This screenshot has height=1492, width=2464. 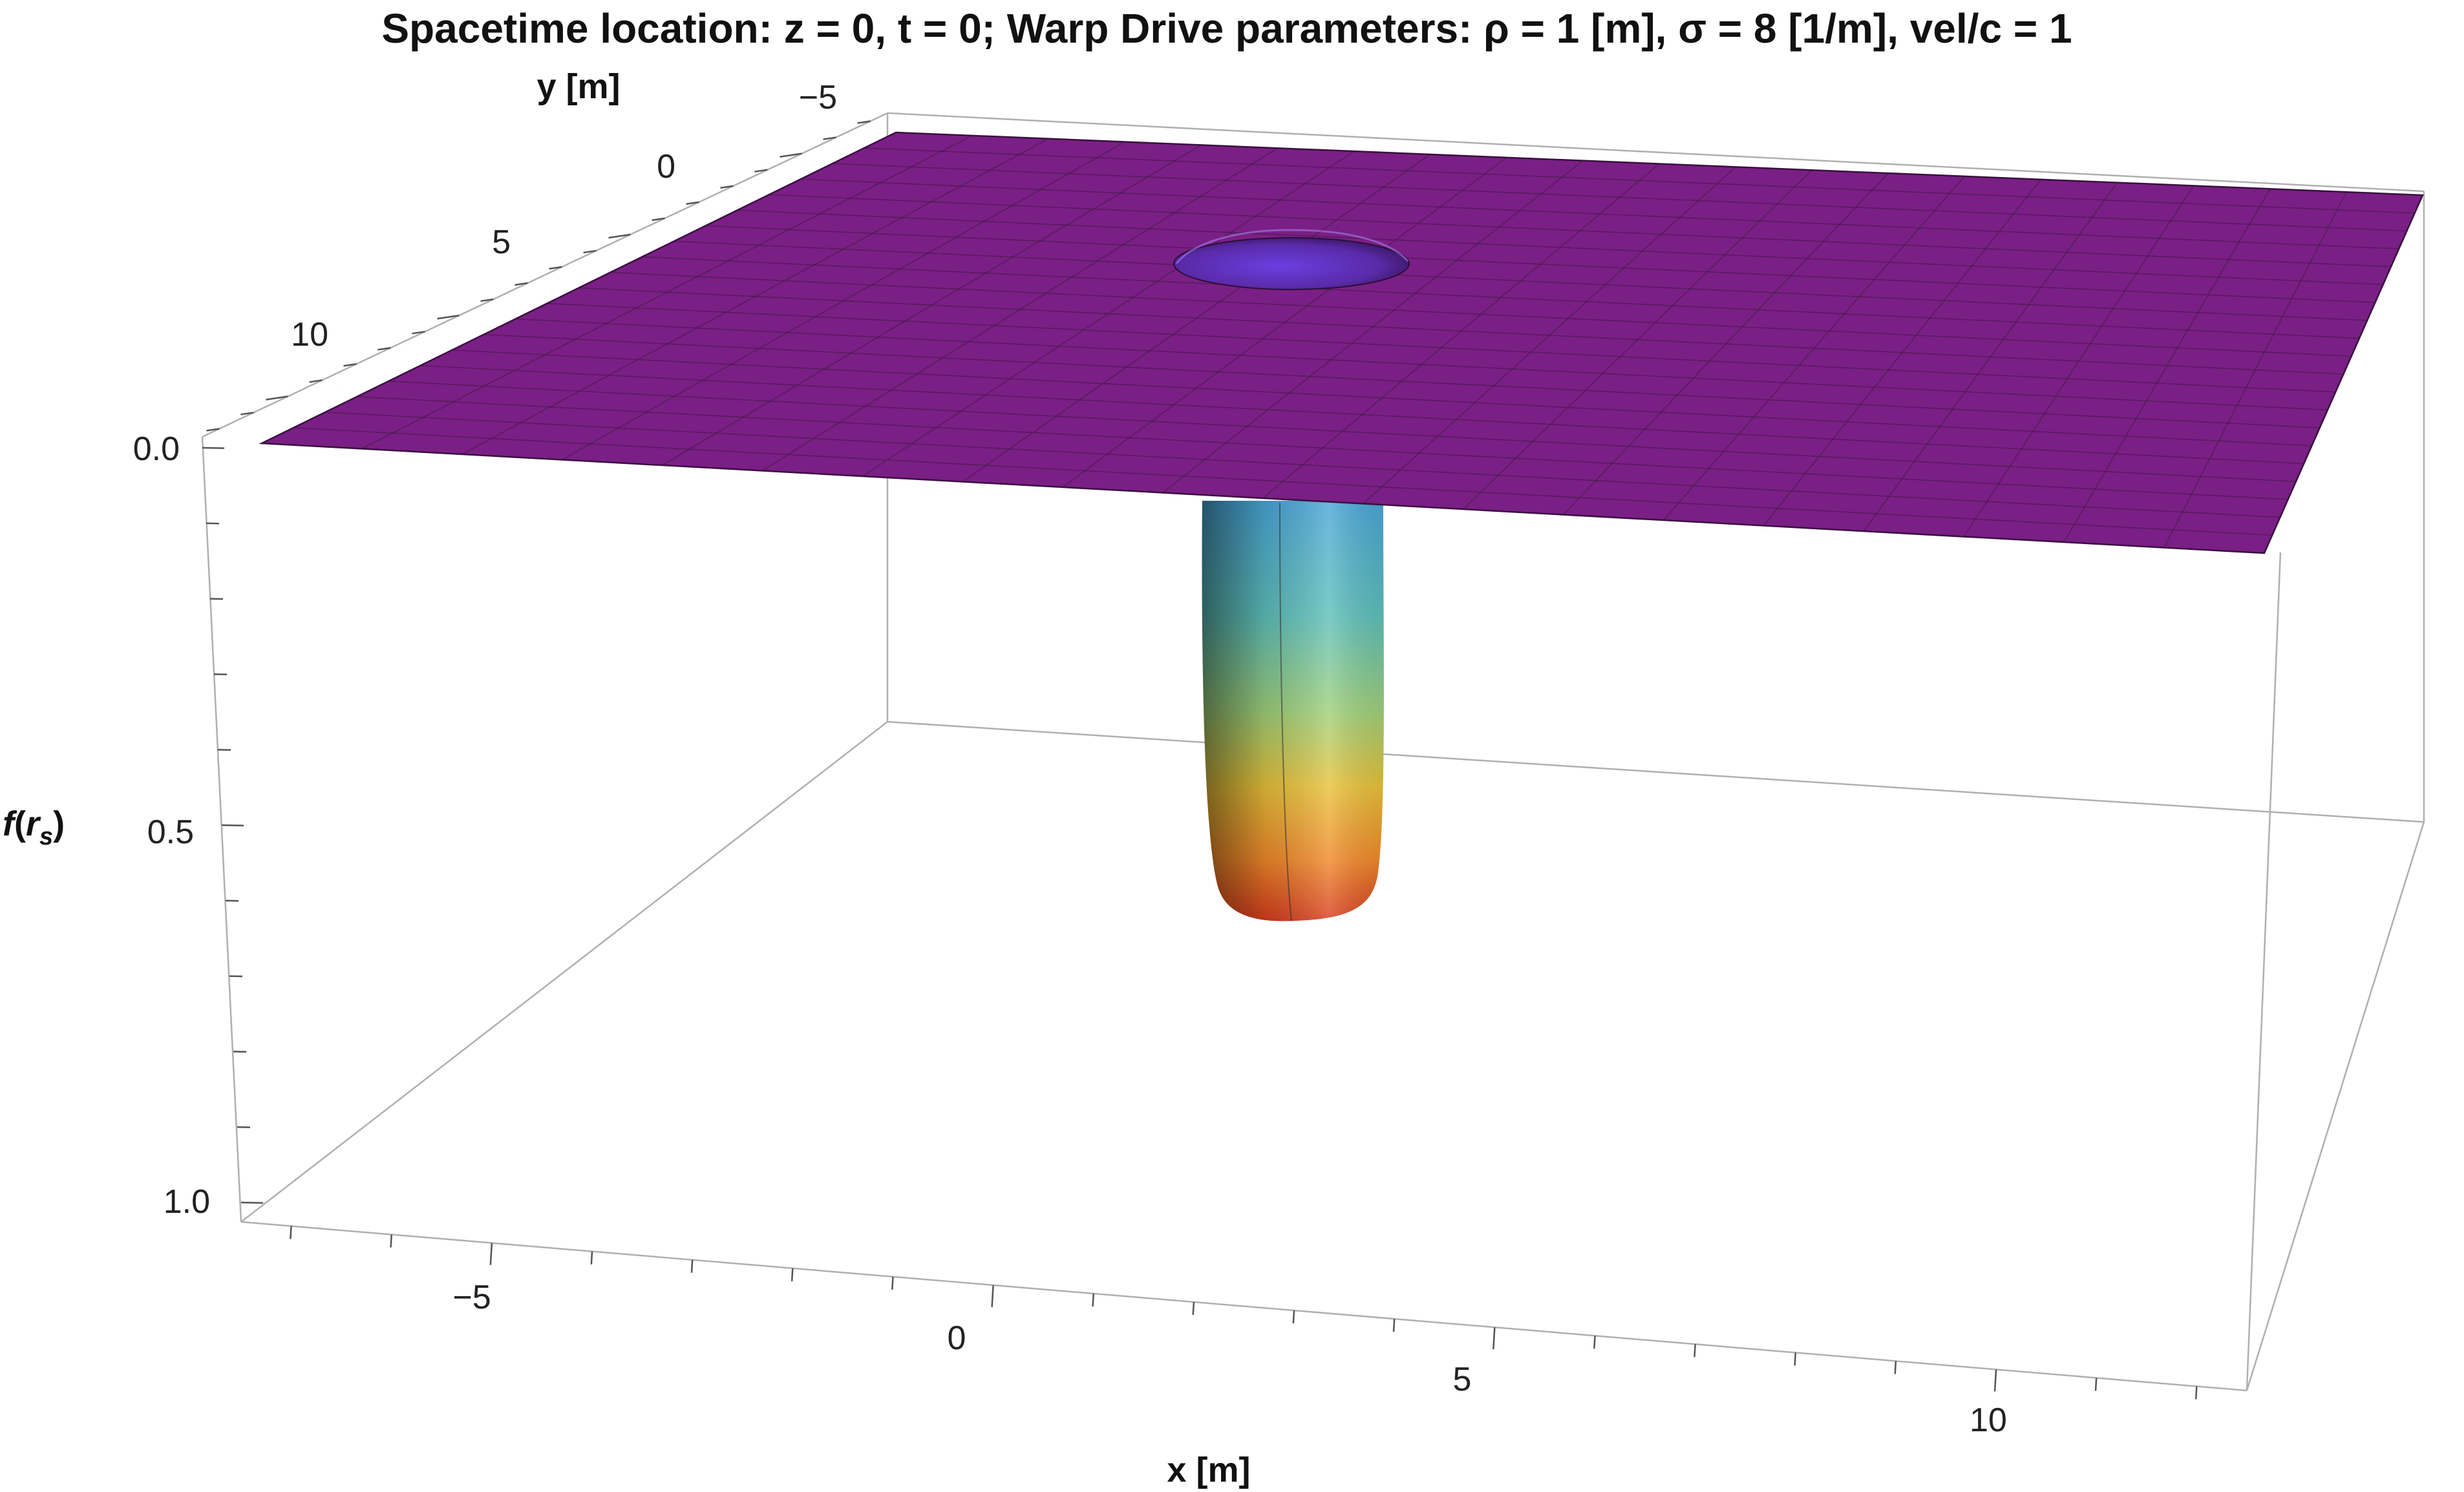 I want to click on y-tick-label-2: 5, so click(x=502, y=242).